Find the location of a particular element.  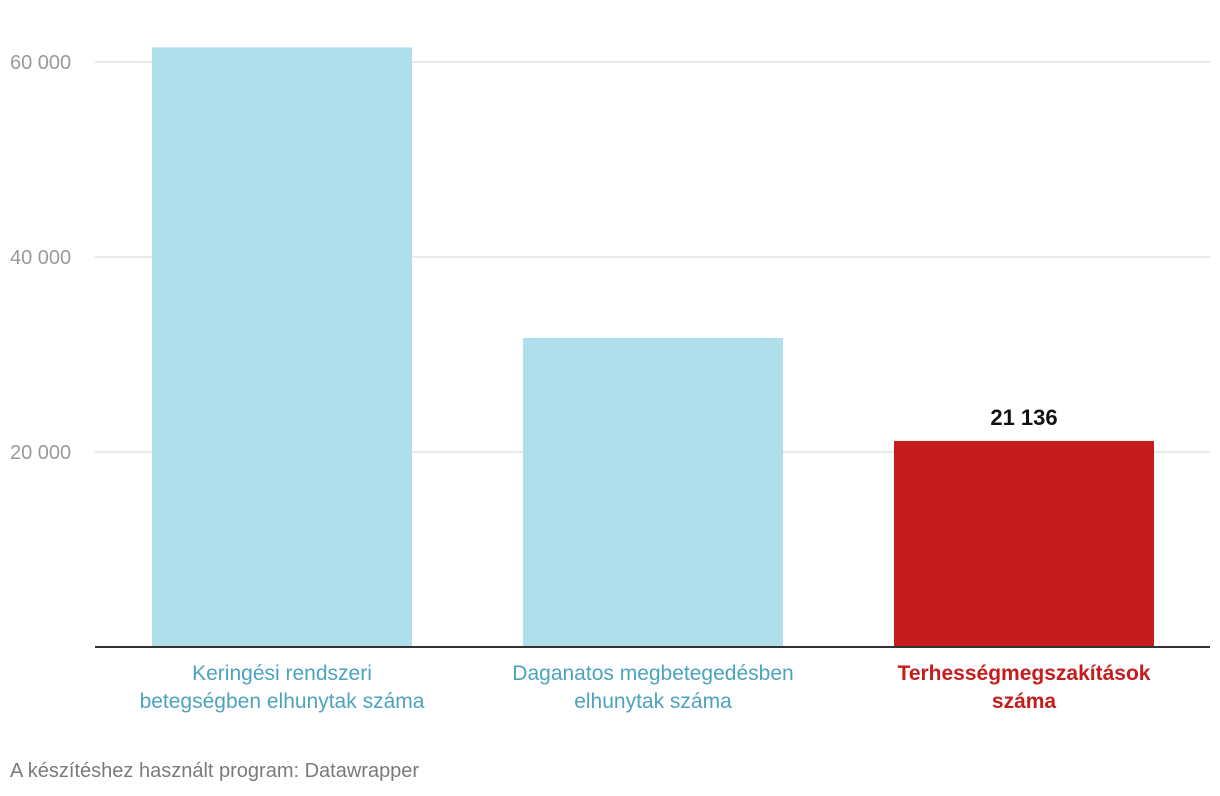

y-tick-label: 20 000 is located at coordinates (40, 453).